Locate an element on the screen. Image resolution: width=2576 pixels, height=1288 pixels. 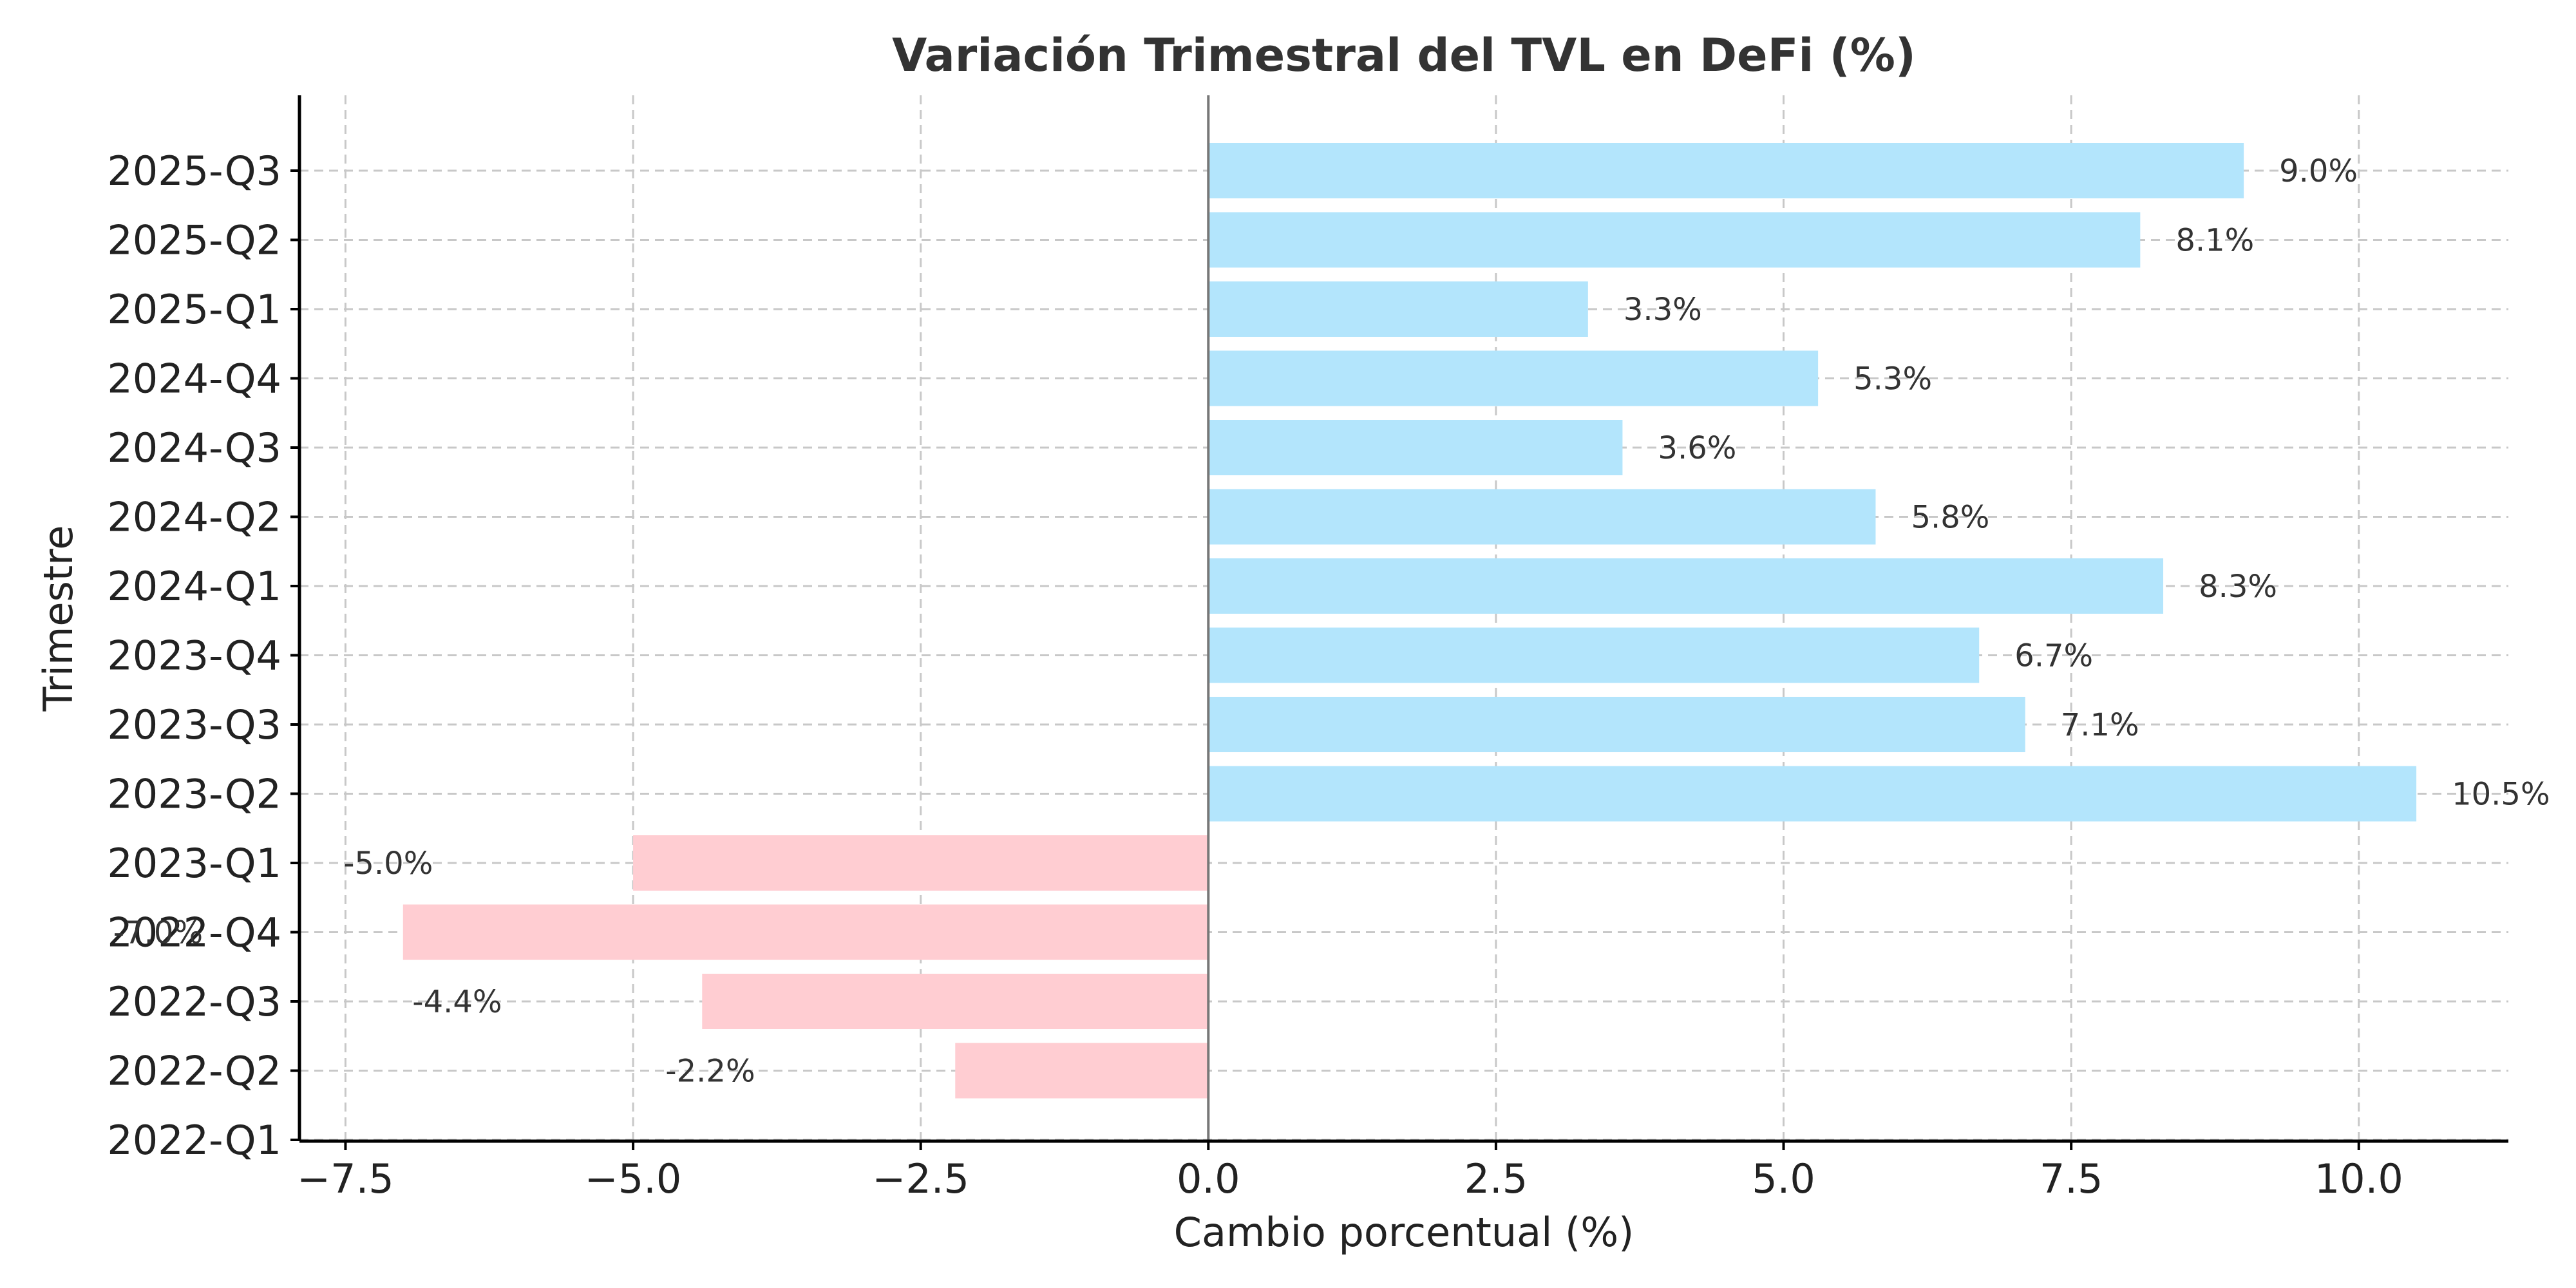
data-label: 7.1% is located at coordinates (2100, 725).